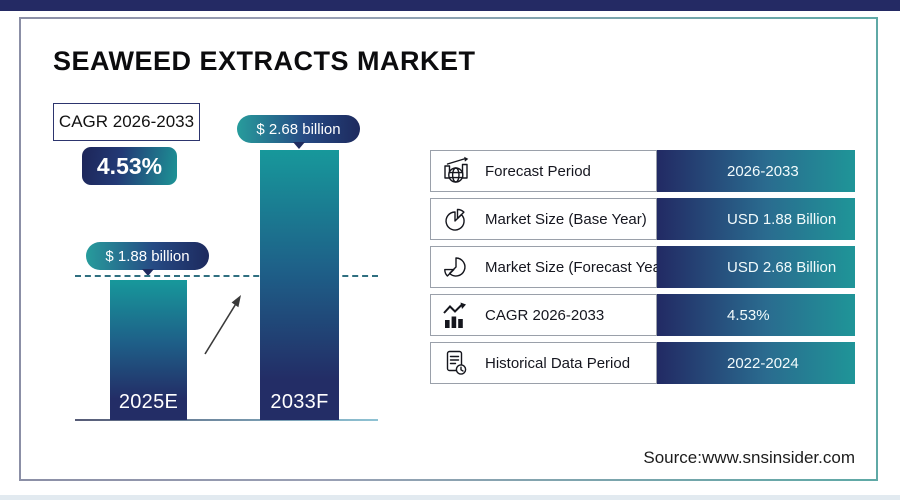  I want to click on table-label-cell: Market Size (Base Year), so click(543, 219).